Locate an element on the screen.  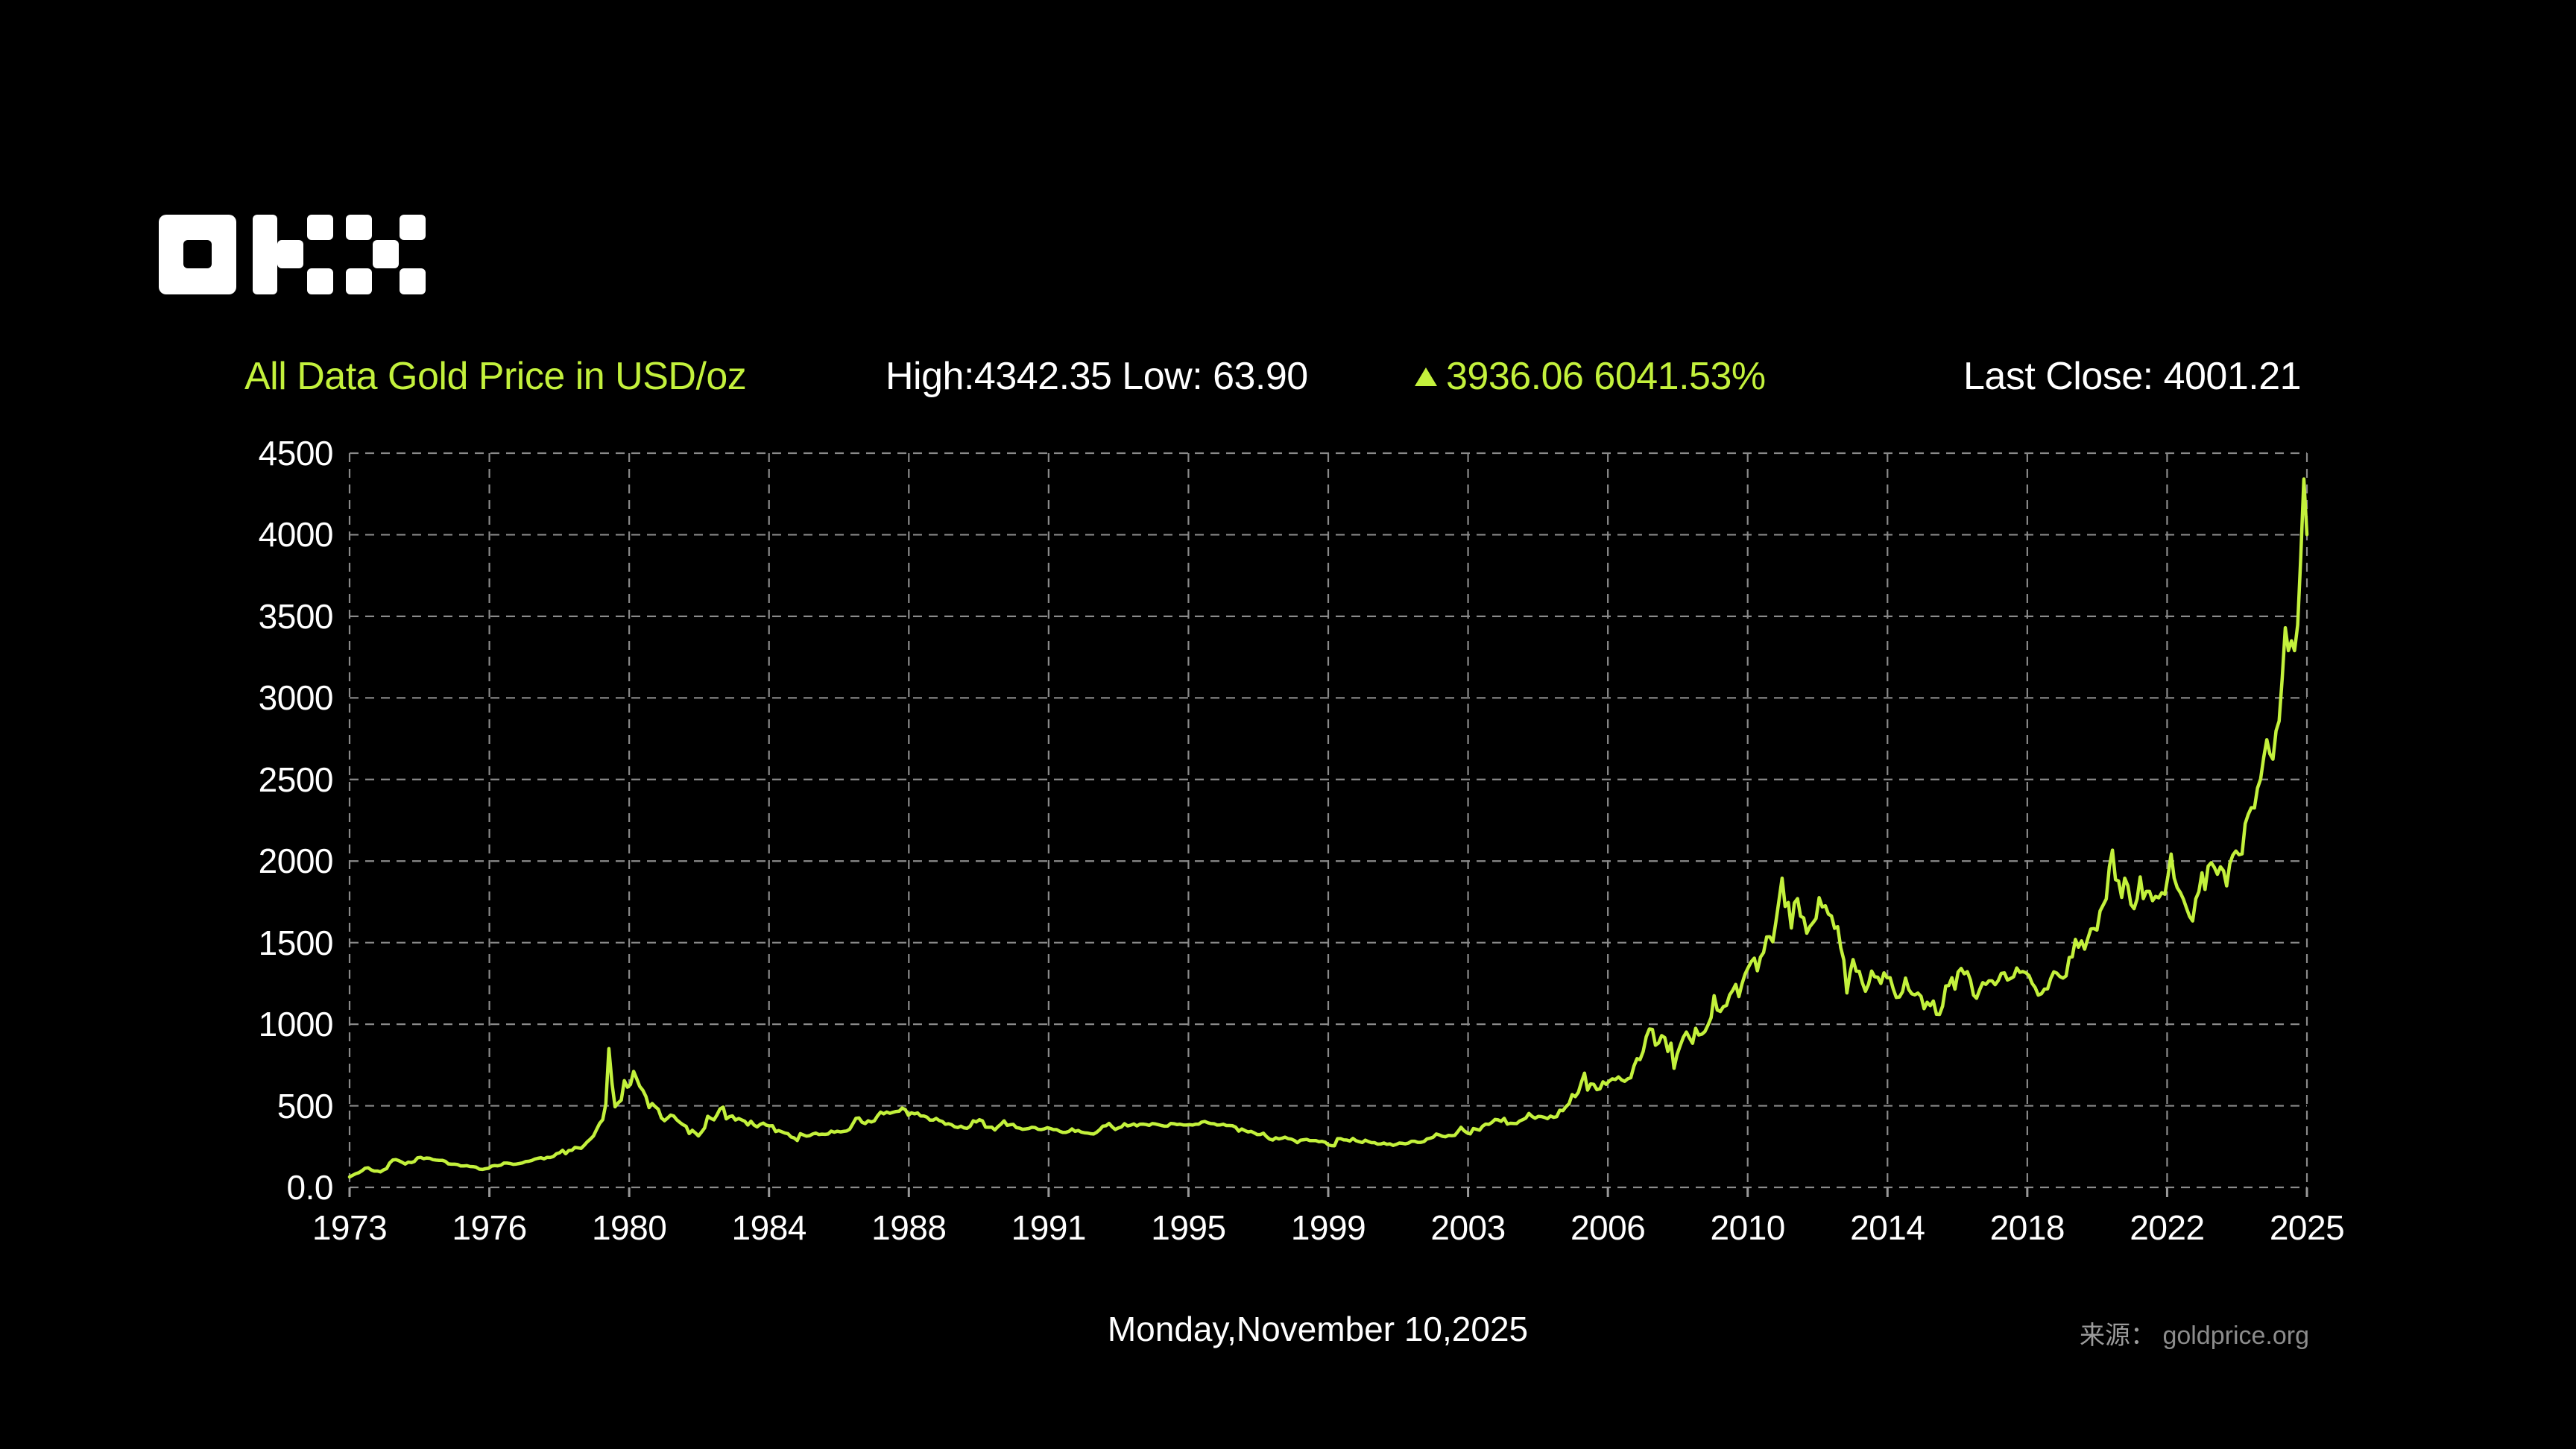
stat-change-value: 3936.06 6041.53% is located at coordinates (1606, 376).